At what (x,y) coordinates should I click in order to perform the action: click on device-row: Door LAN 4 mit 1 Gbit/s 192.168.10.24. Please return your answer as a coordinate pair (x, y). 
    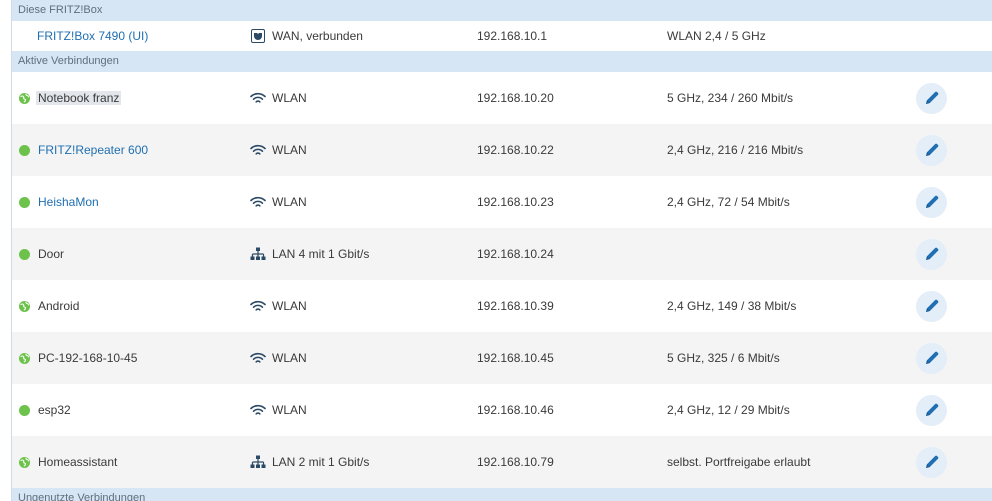
    Looking at the image, I should click on (502, 254).